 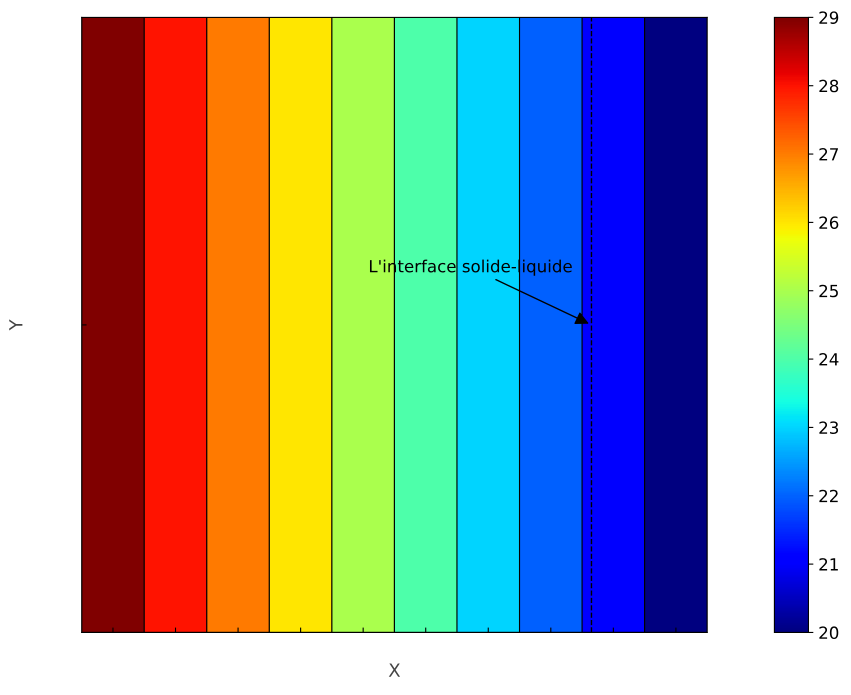 I want to click on color-bar-label: 26, so click(x=828, y=222).